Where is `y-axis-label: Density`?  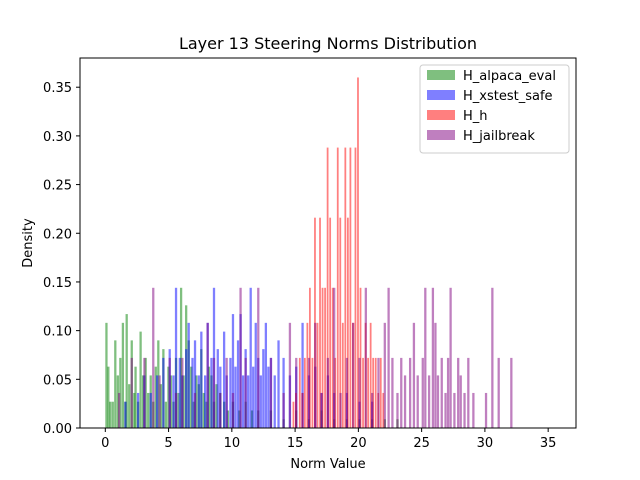
y-axis-label: Density is located at coordinates (28, 243).